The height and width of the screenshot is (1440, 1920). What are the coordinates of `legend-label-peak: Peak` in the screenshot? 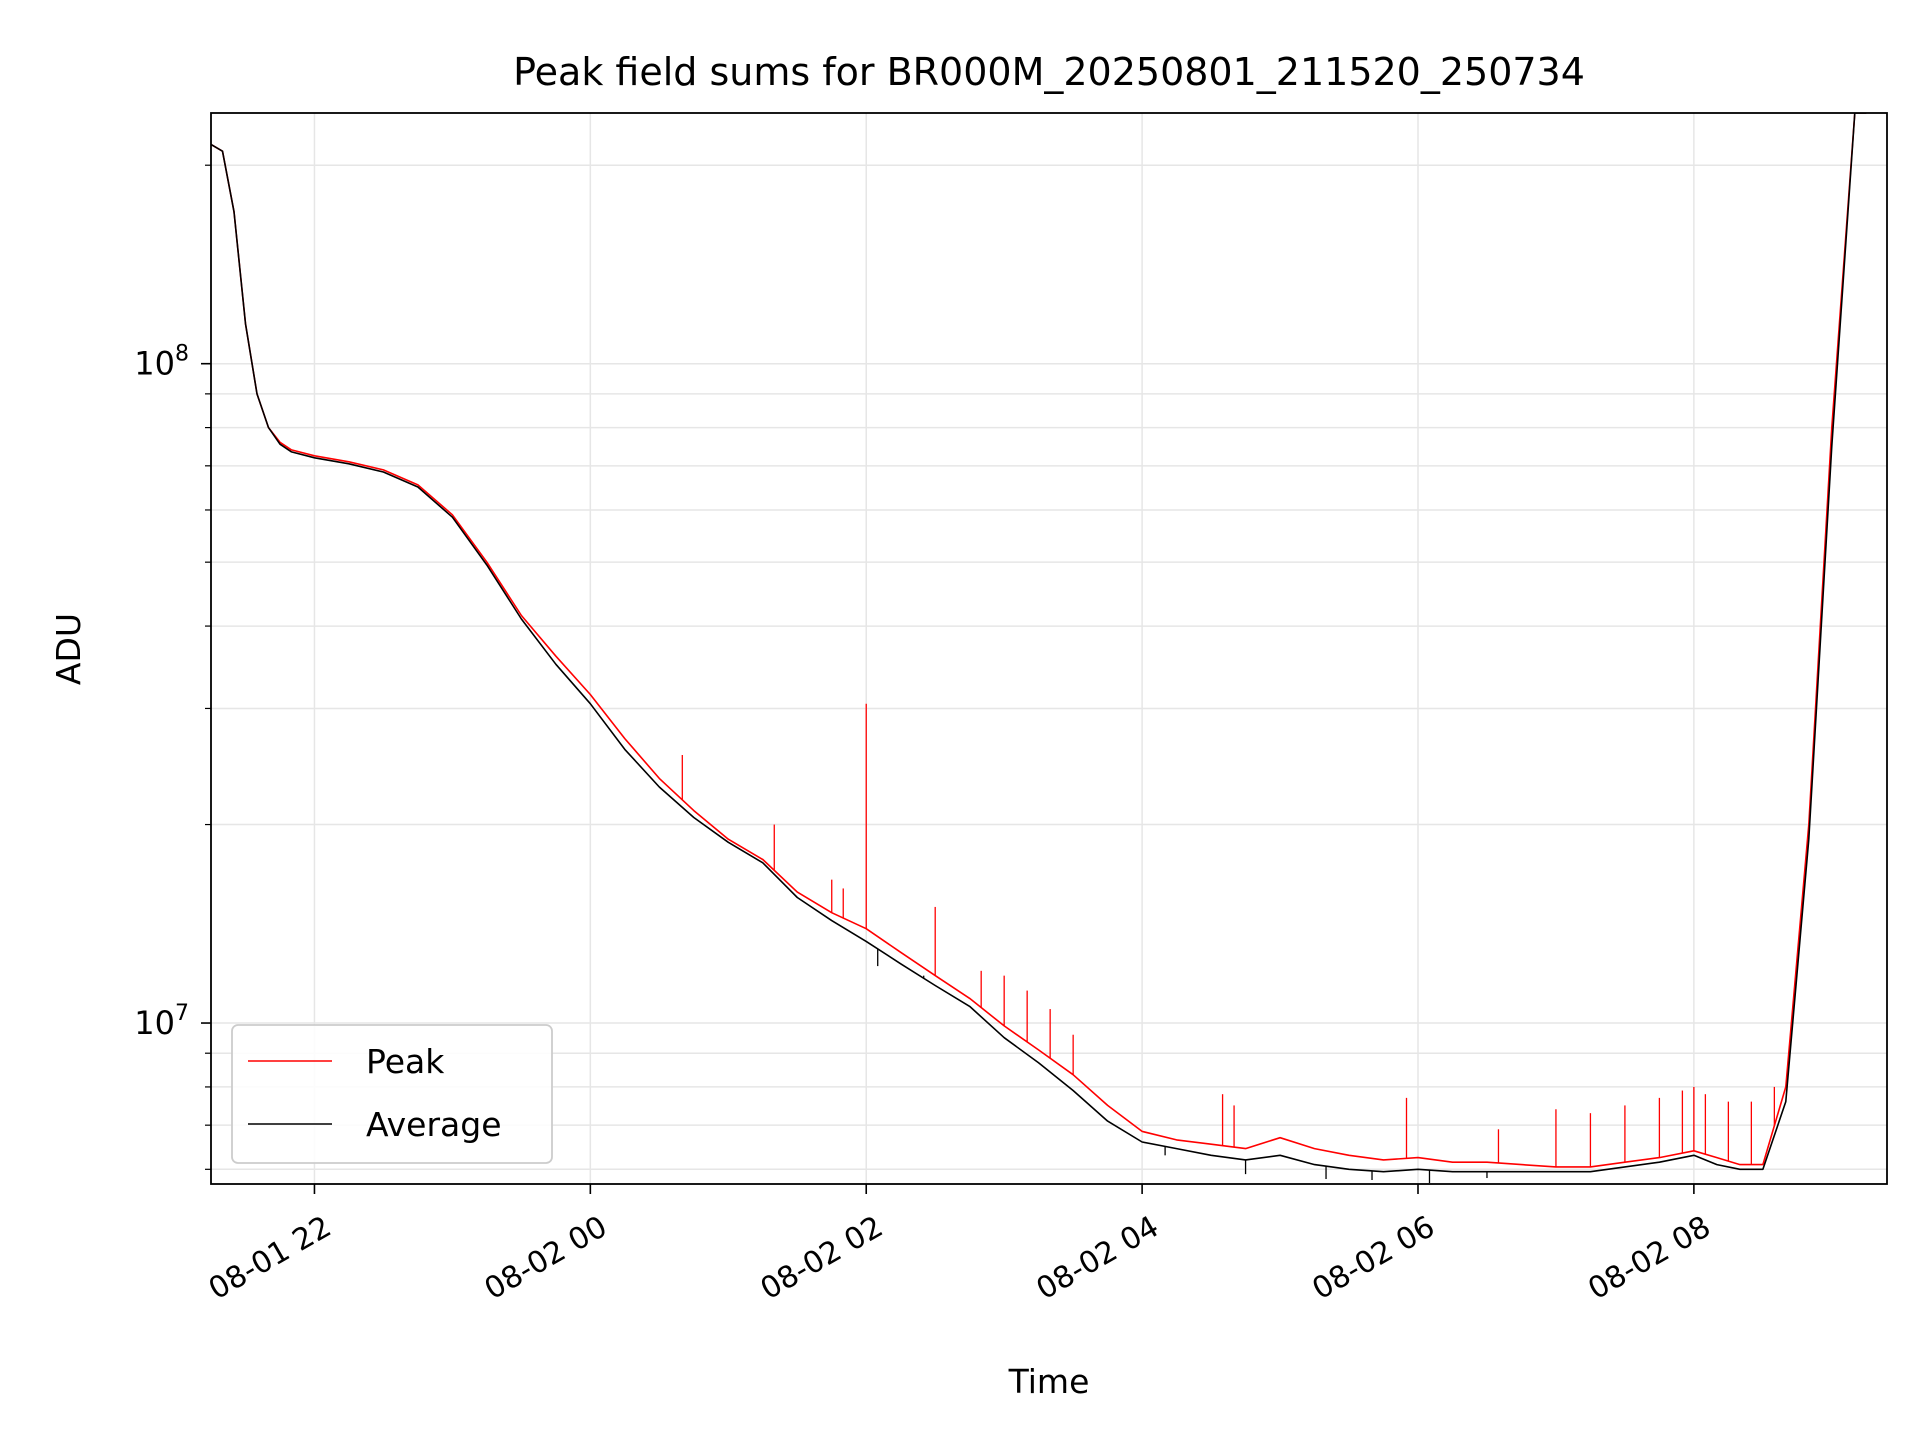 It's located at (405, 1061).